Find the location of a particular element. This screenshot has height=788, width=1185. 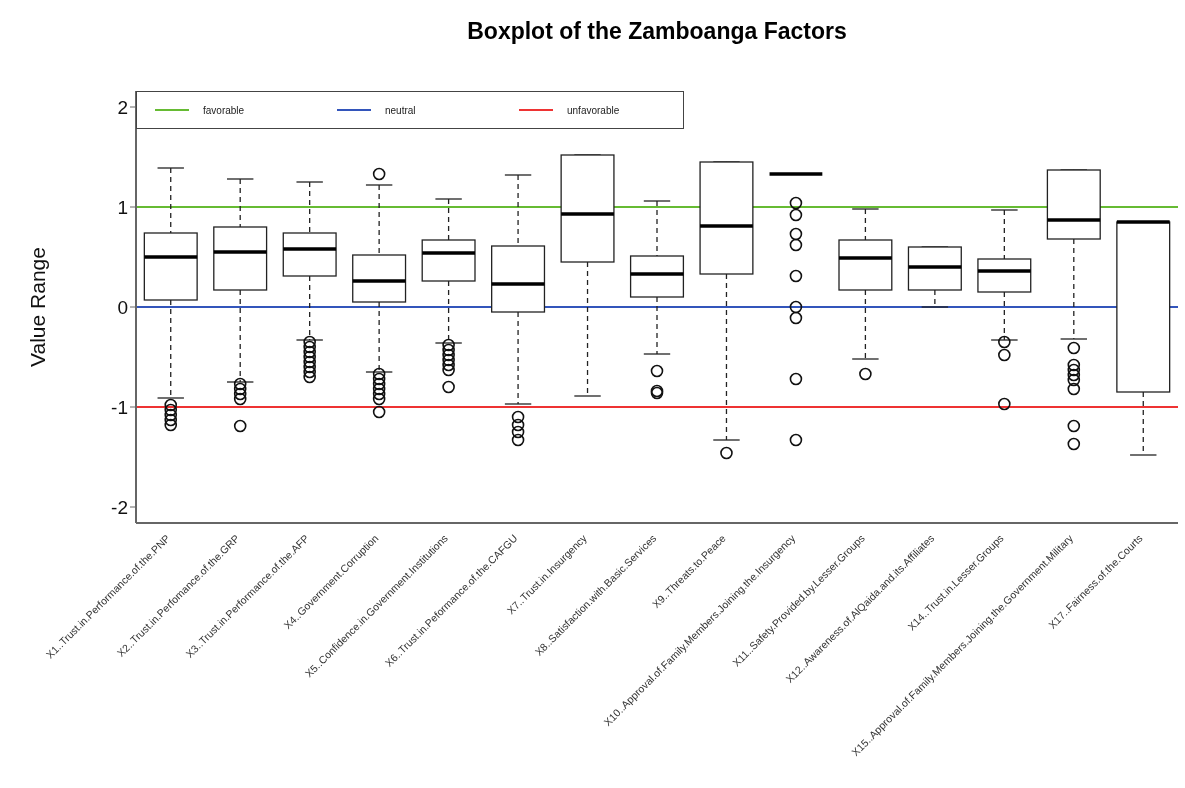

y-axis-title: Value Range is located at coordinates (38, 307).